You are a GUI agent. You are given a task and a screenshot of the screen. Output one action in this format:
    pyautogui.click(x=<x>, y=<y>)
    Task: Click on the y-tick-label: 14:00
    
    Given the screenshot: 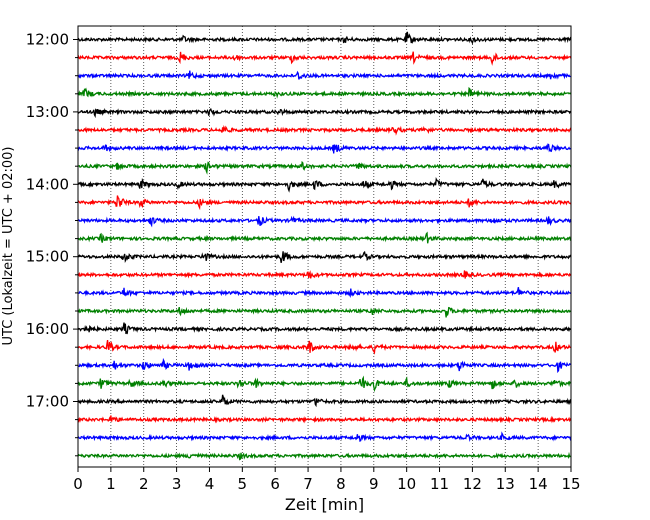 What is the action you would take?
    pyautogui.click(x=47, y=184)
    